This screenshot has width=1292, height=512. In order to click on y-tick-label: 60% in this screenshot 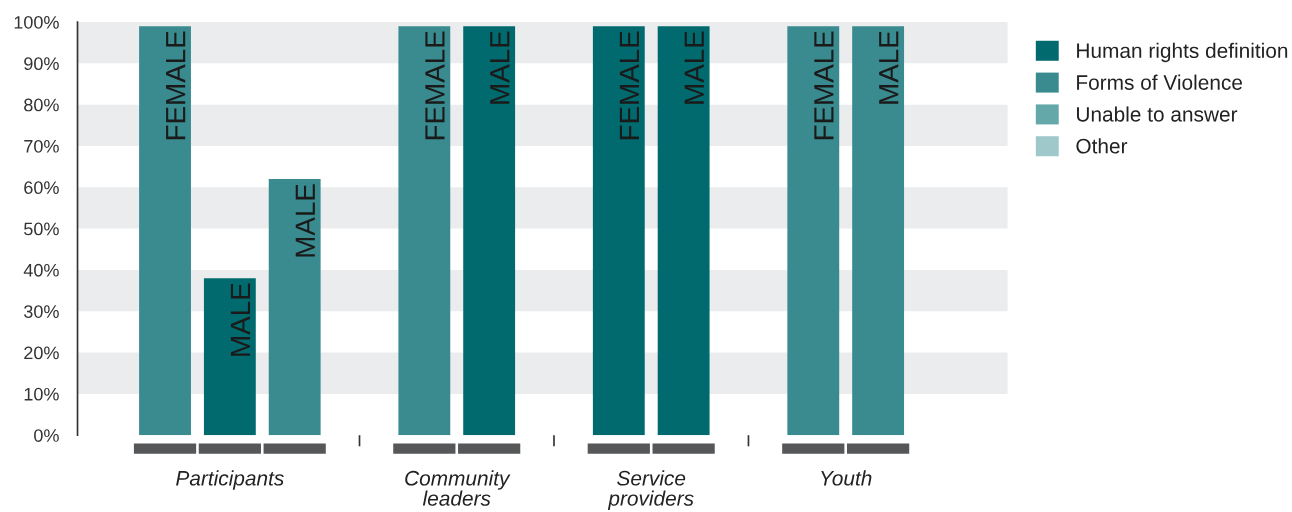, I will do `click(41, 188)`.